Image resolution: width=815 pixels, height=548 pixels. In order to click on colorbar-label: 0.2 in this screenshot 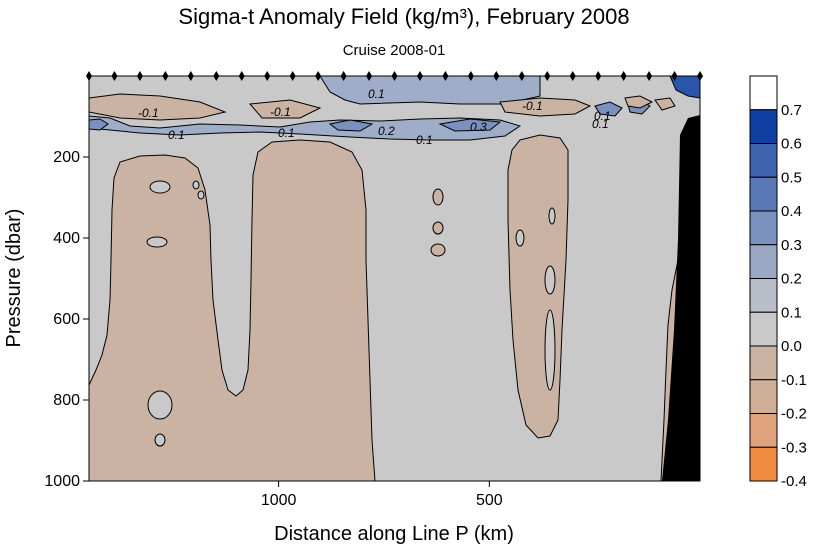, I will do `click(791, 279)`.